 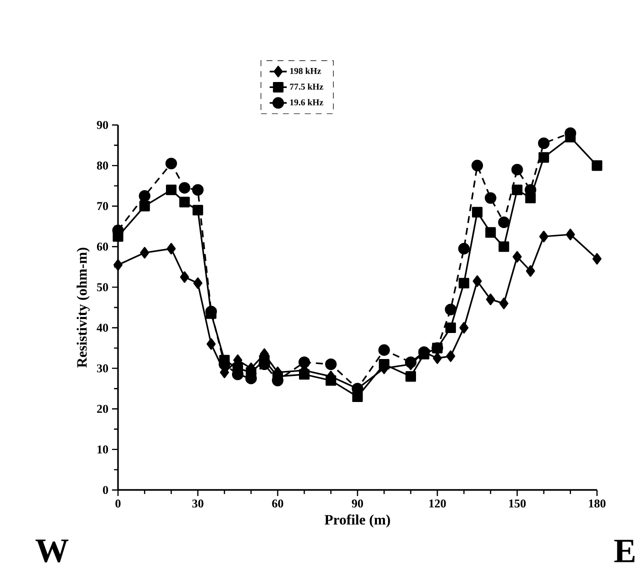 What do you see at coordinates (357, 521) in the screenshot?
I see `x-axis-title: Profile (m)` at bounding box center [357, 521].